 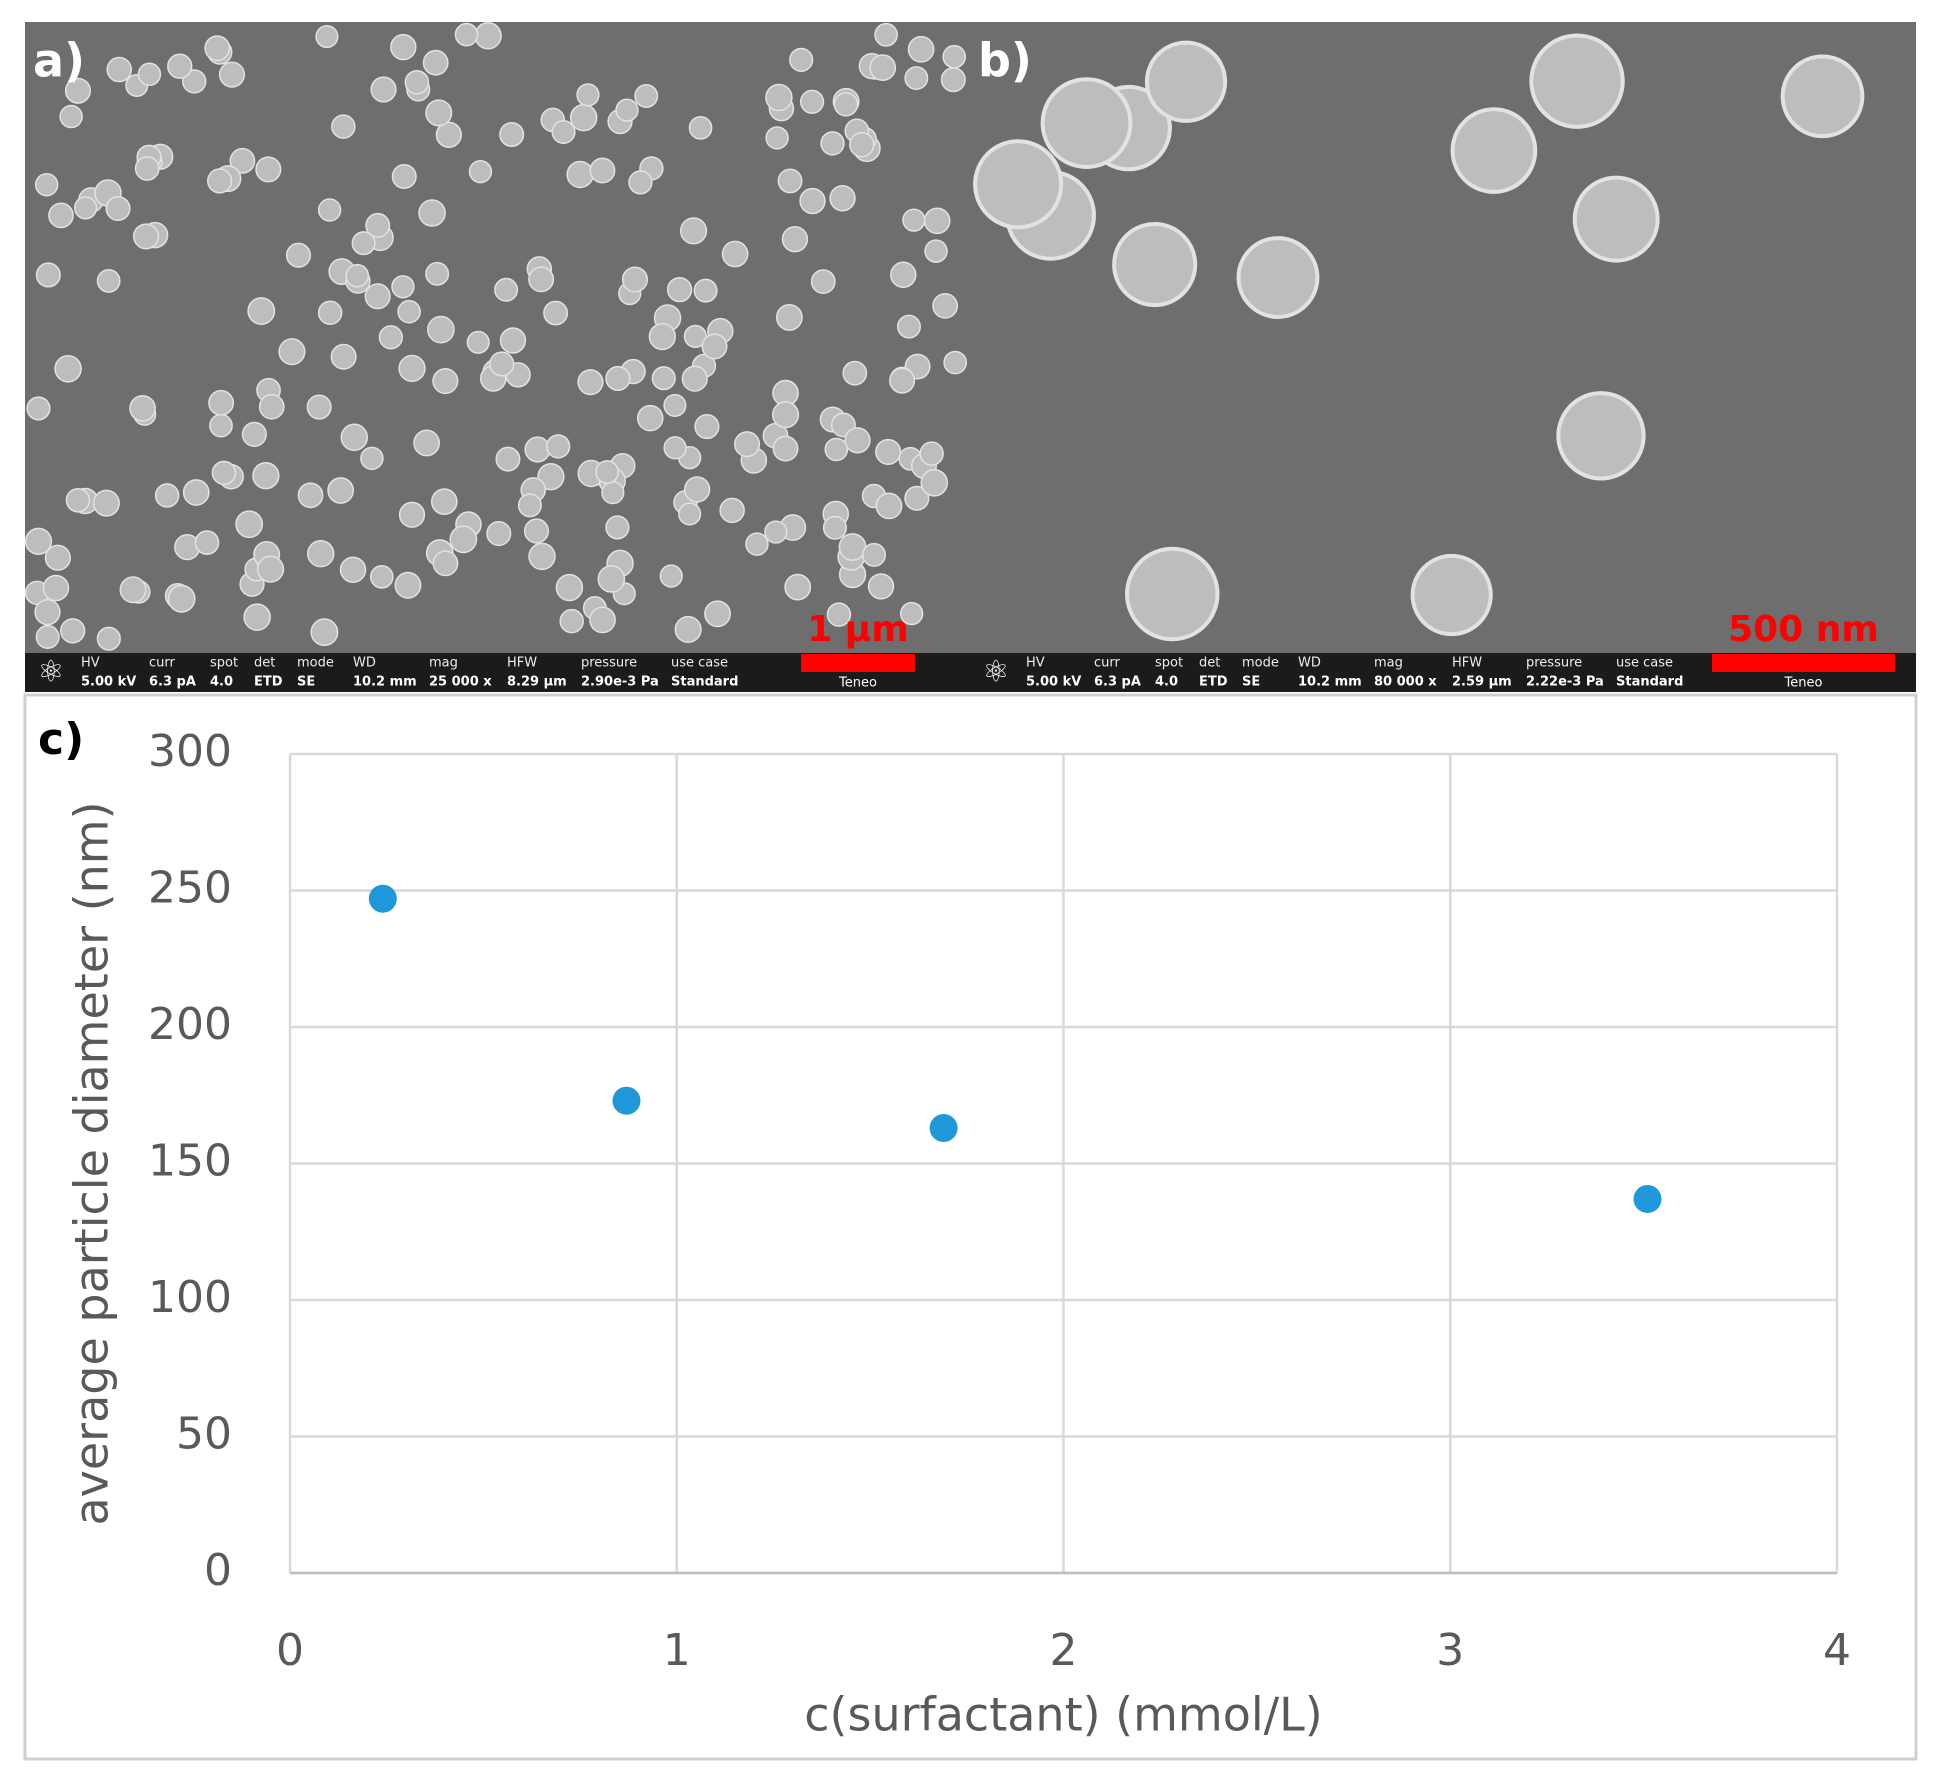 I want to click on y-tick-label: 200, so click(x=190, y=1024).